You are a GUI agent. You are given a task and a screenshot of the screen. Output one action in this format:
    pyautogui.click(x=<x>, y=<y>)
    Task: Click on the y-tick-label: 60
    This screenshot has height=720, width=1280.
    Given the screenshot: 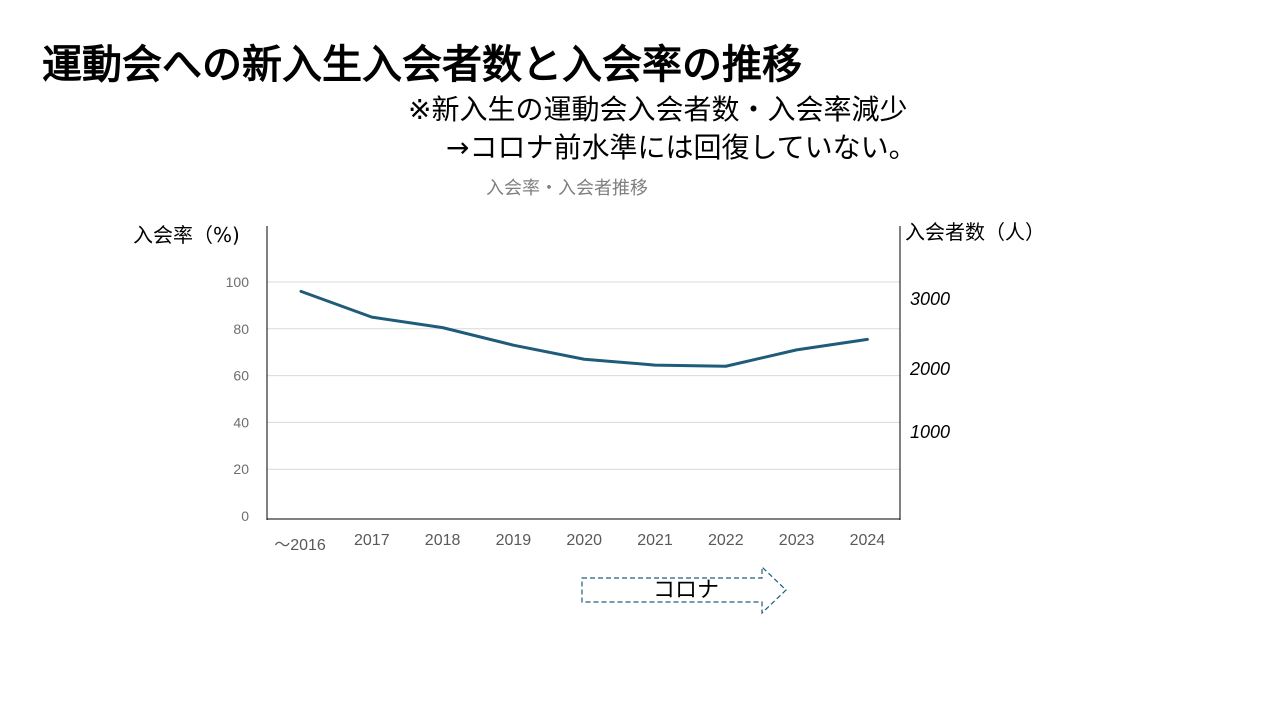 What is the action you would take?
    pyautogui.click(x=241, y=376)
    